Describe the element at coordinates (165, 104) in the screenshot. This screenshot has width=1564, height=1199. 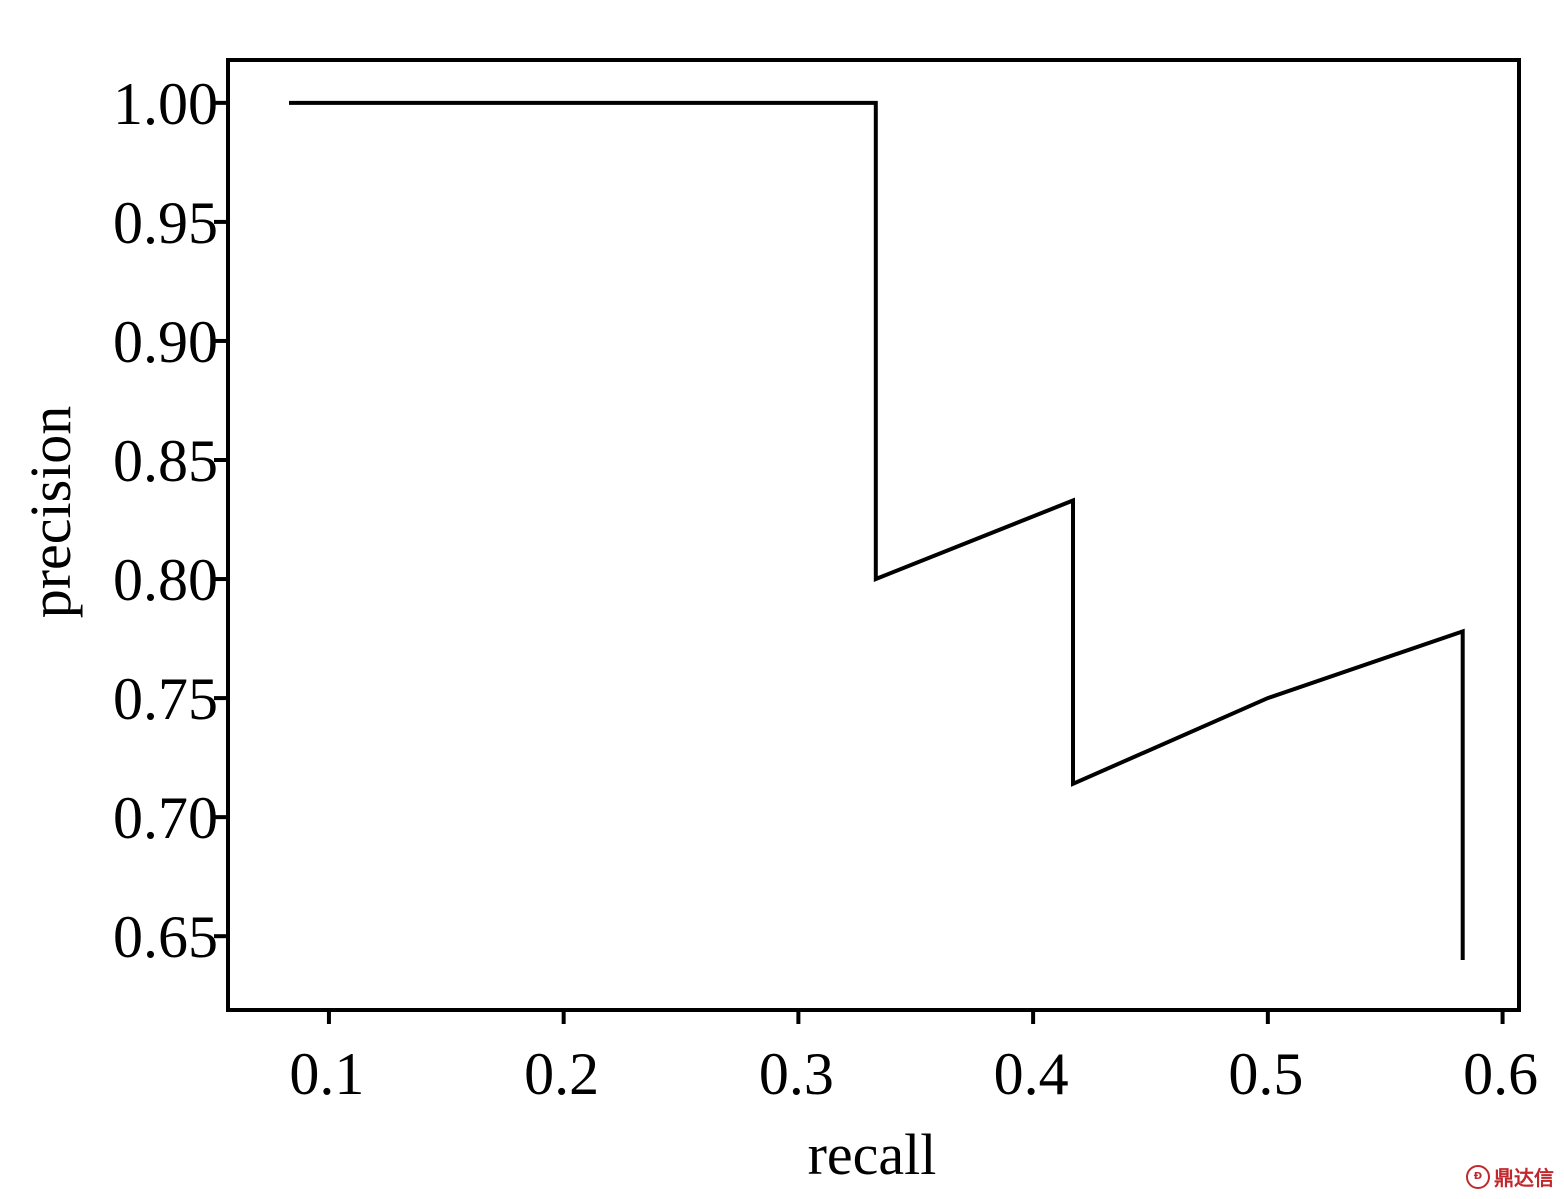
I see `y-tick-label: 1.00` at that location.